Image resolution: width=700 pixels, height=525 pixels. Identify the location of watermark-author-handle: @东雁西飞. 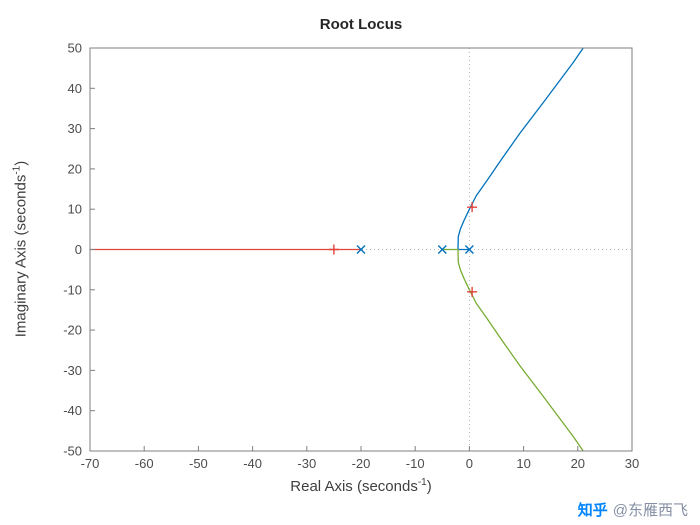
(650, 510).